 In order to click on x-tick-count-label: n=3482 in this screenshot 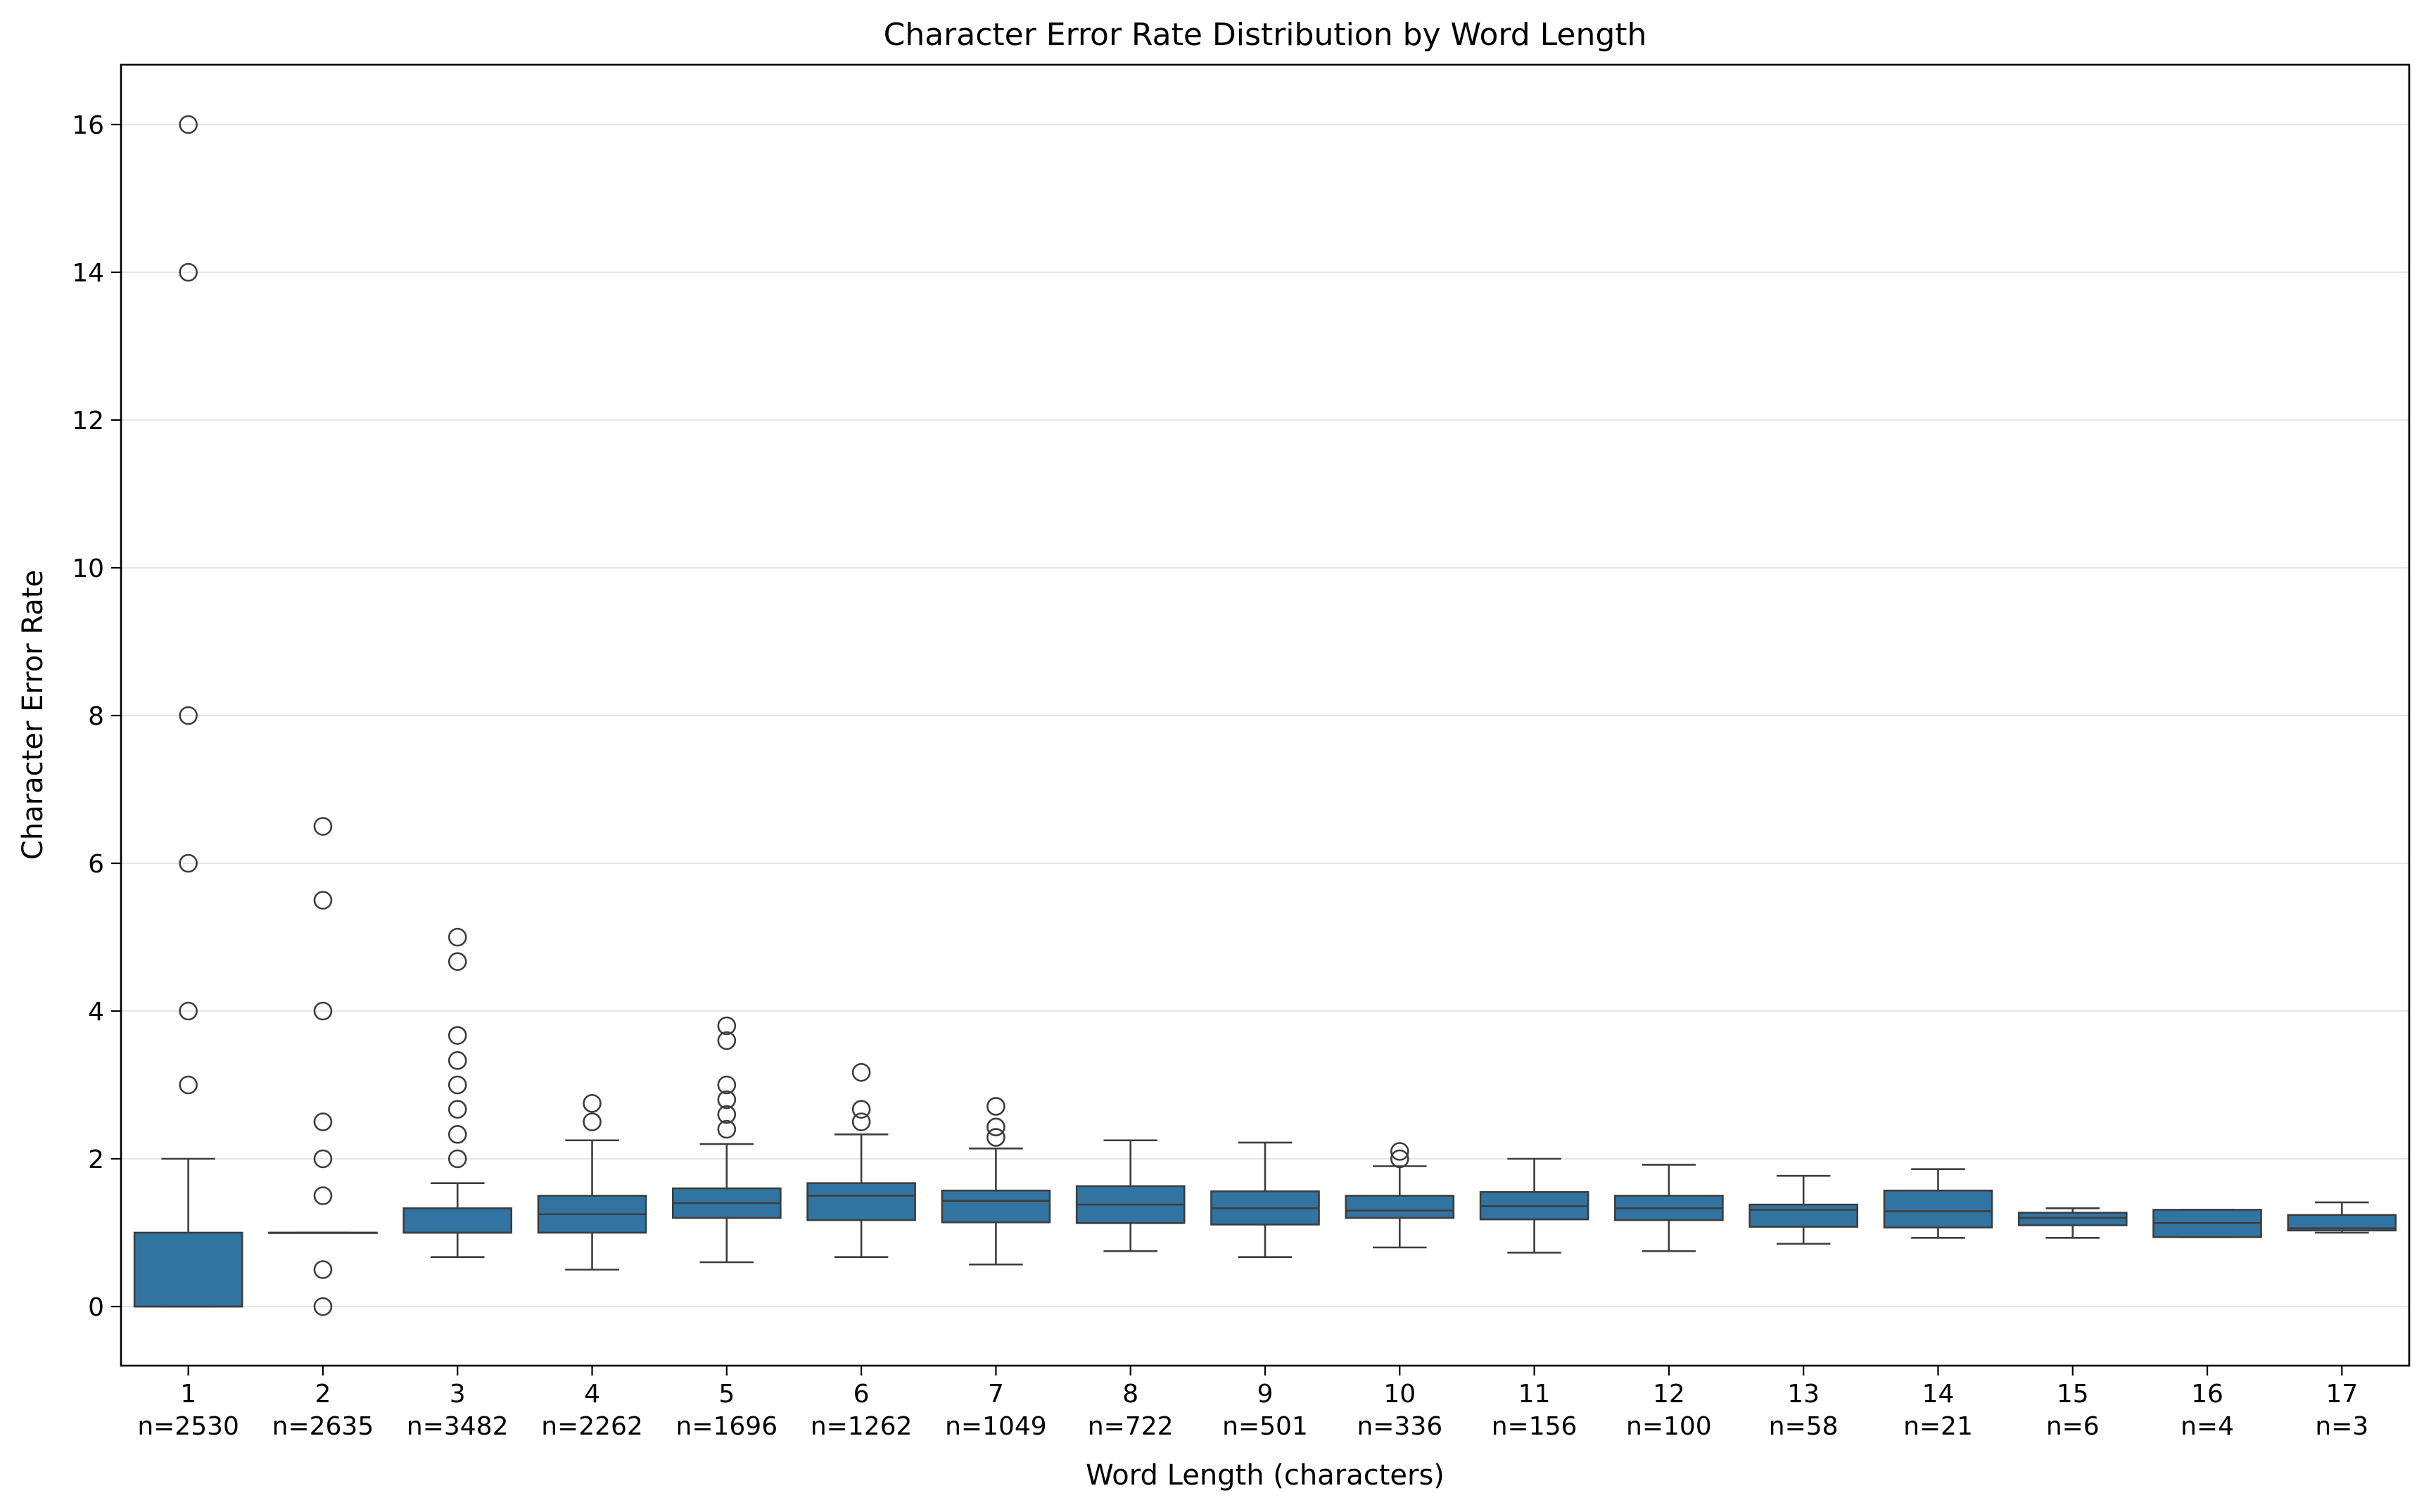, I will do `click(458, 1426)`.